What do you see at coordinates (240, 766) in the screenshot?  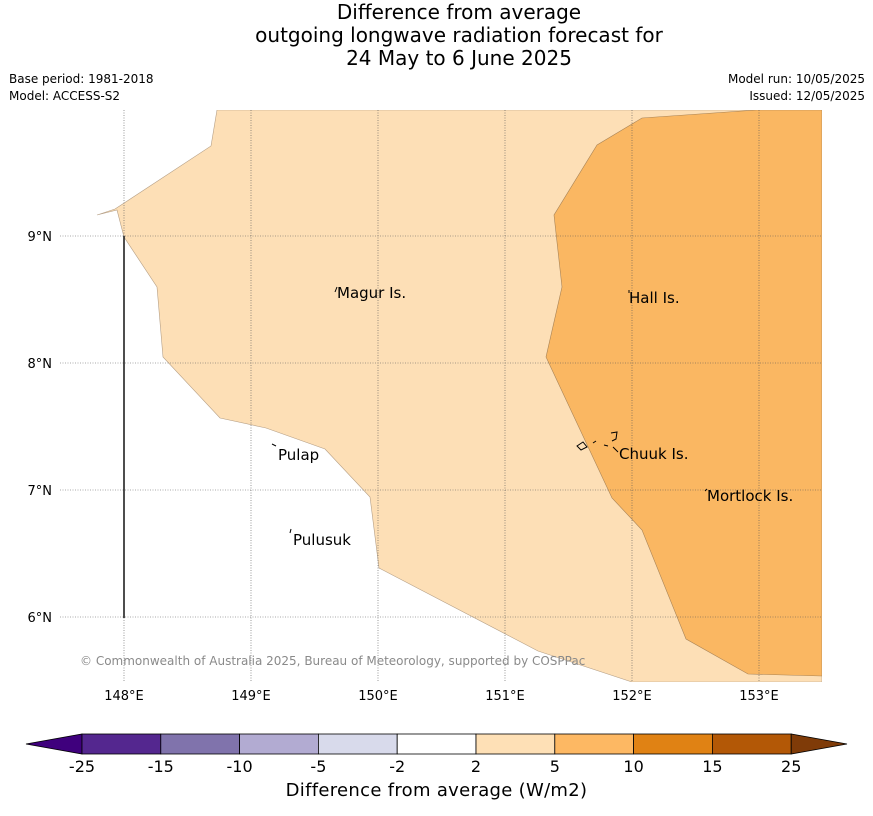 I see `colorbar-tick-label: -10` at bounding box center [240, 766].